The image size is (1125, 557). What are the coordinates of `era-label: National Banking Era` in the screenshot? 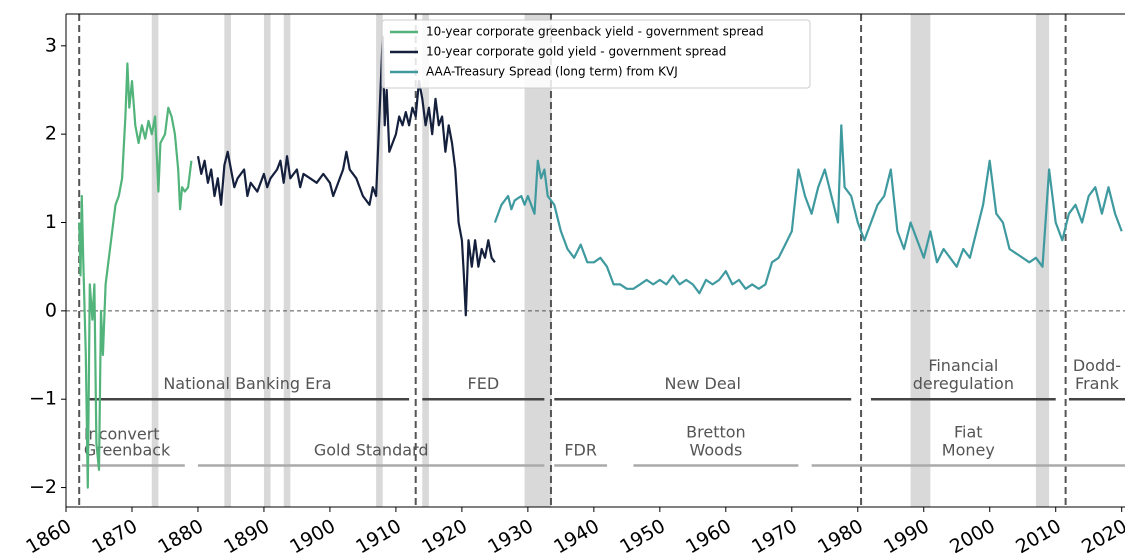 It's located at (247, 383).